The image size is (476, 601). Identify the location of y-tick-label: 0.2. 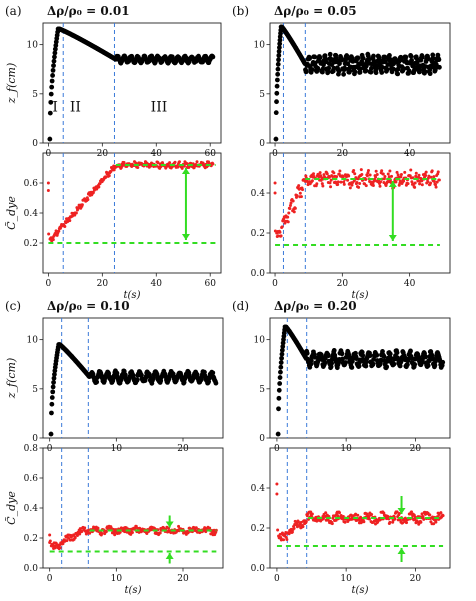
(258, 529).